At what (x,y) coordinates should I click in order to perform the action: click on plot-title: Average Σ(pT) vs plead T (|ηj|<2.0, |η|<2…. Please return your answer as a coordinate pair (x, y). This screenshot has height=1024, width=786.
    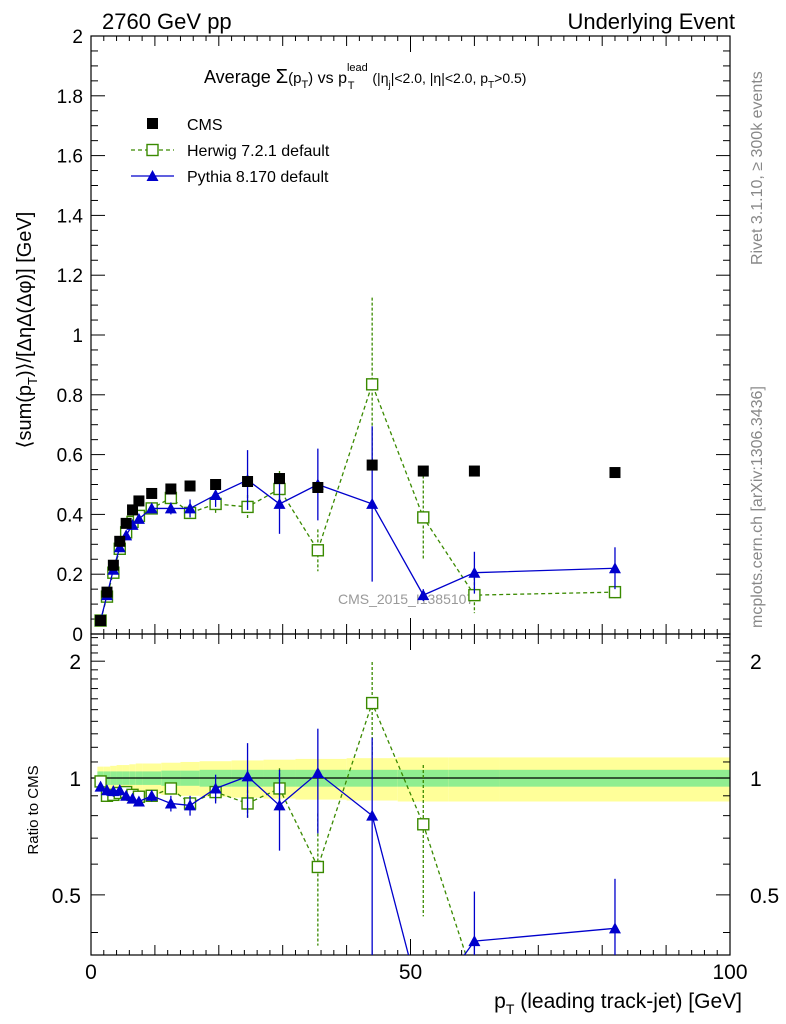
    Looking at the image, I should click on (365, 77).